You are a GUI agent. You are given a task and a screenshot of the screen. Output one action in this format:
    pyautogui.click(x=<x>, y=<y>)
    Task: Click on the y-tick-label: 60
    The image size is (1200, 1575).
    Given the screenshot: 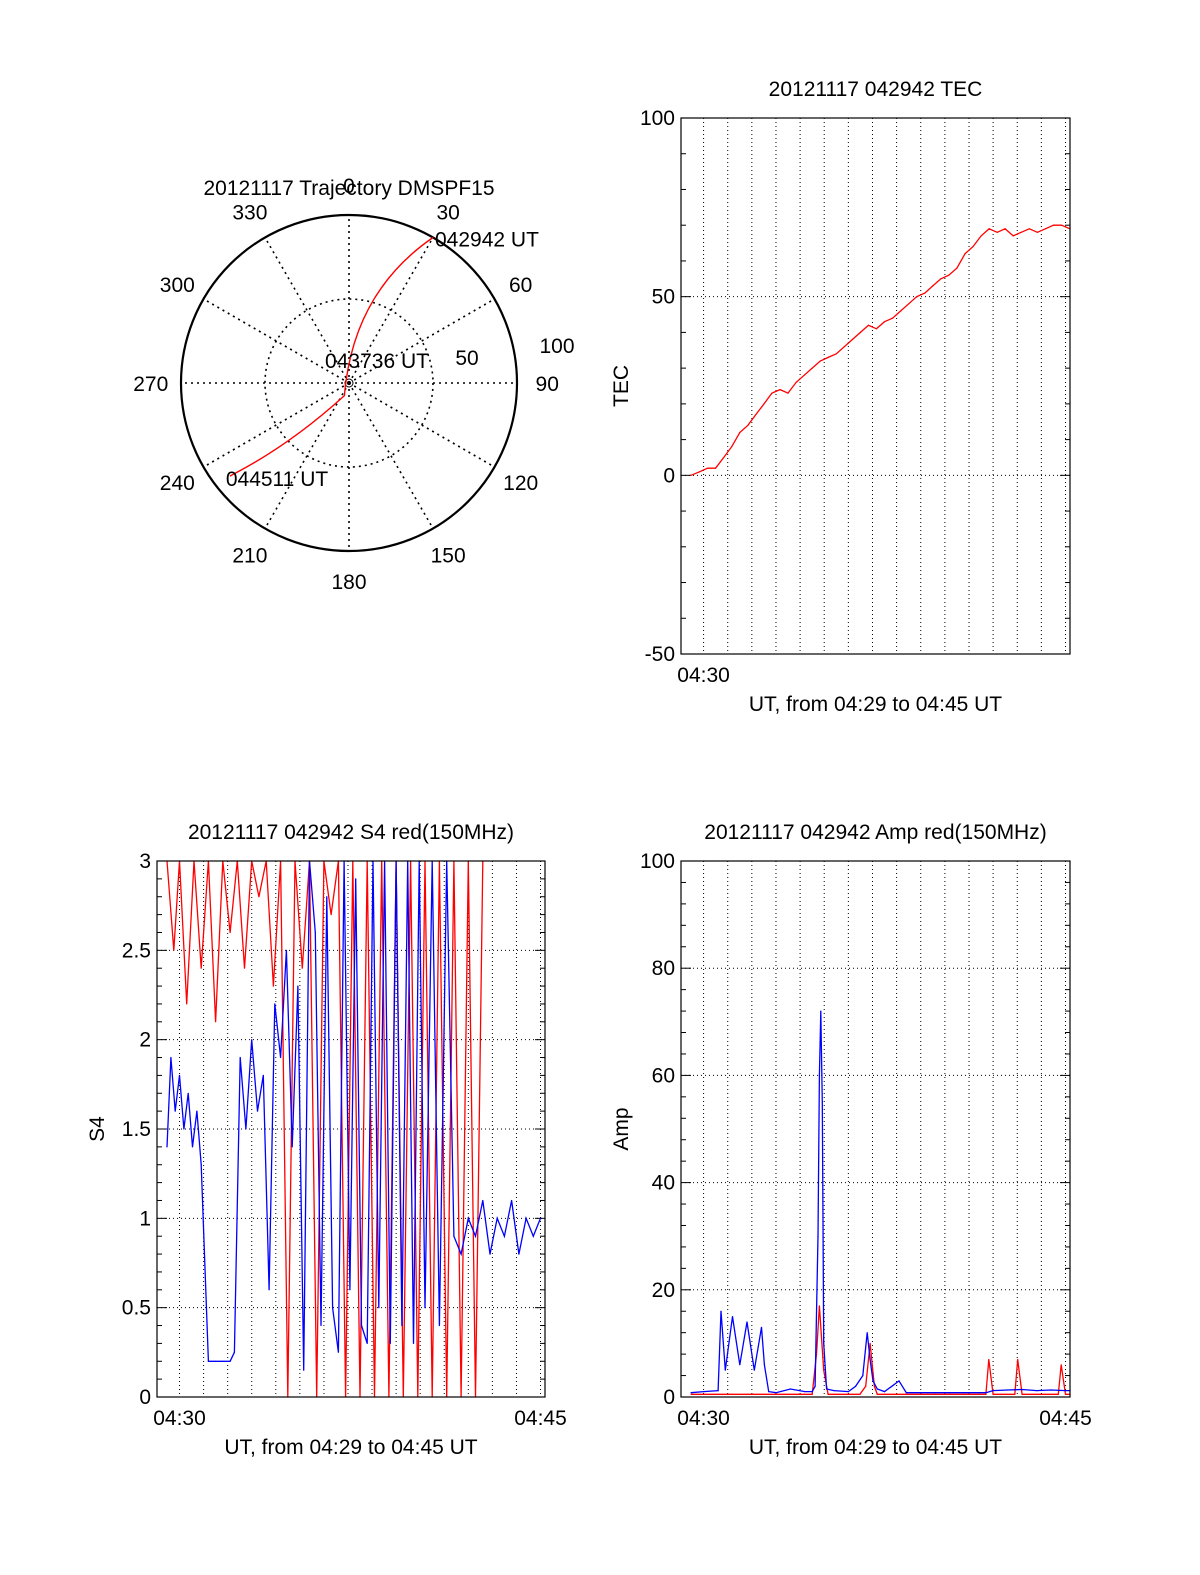 What is the action you would take?
    pyautogui.click(x=663, y=1075)
    